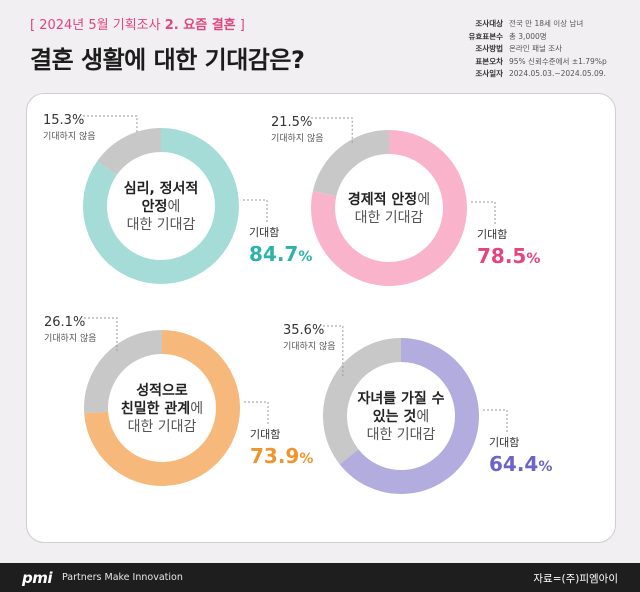 This screenshot has height=592, width=640. I want to click on center-label: 성적으로, so click(162, 390).